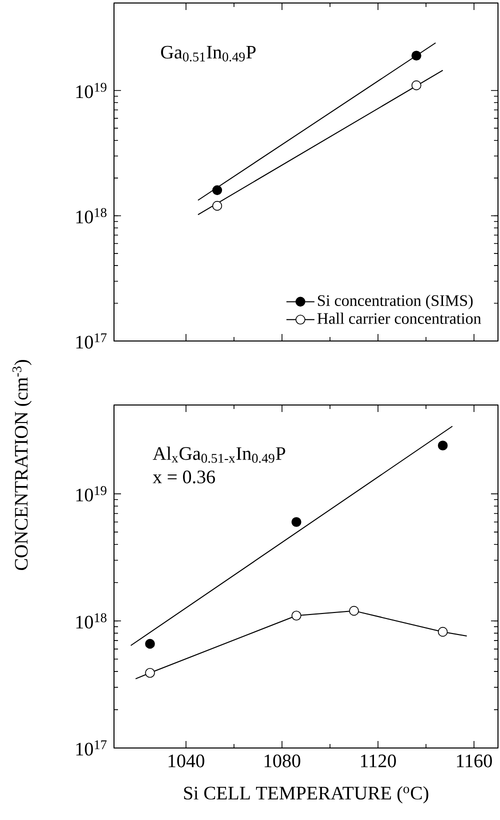  I want to click on x-tick-label: 1120, so click(378, 761).